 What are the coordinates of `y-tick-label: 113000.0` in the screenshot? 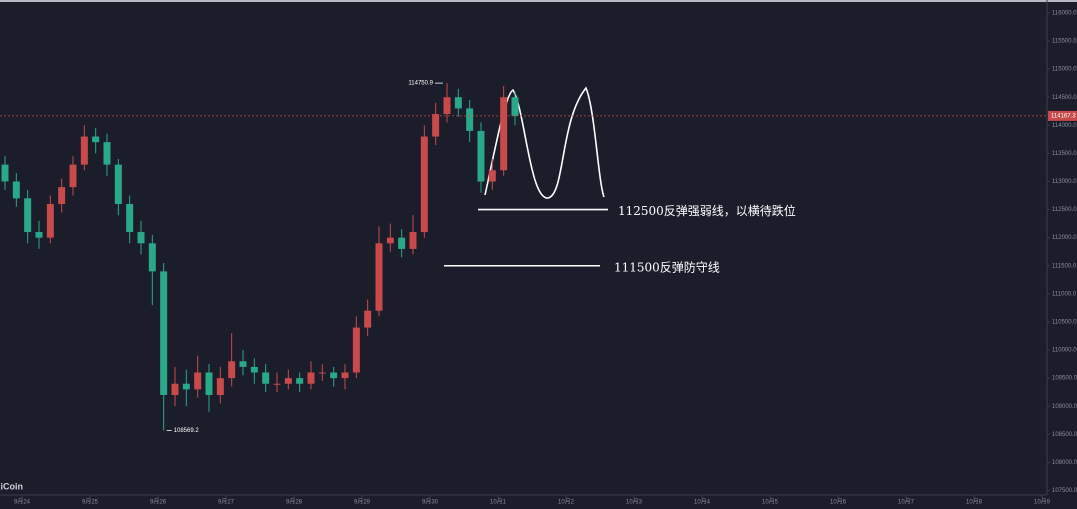 It's located at (1064, 182).